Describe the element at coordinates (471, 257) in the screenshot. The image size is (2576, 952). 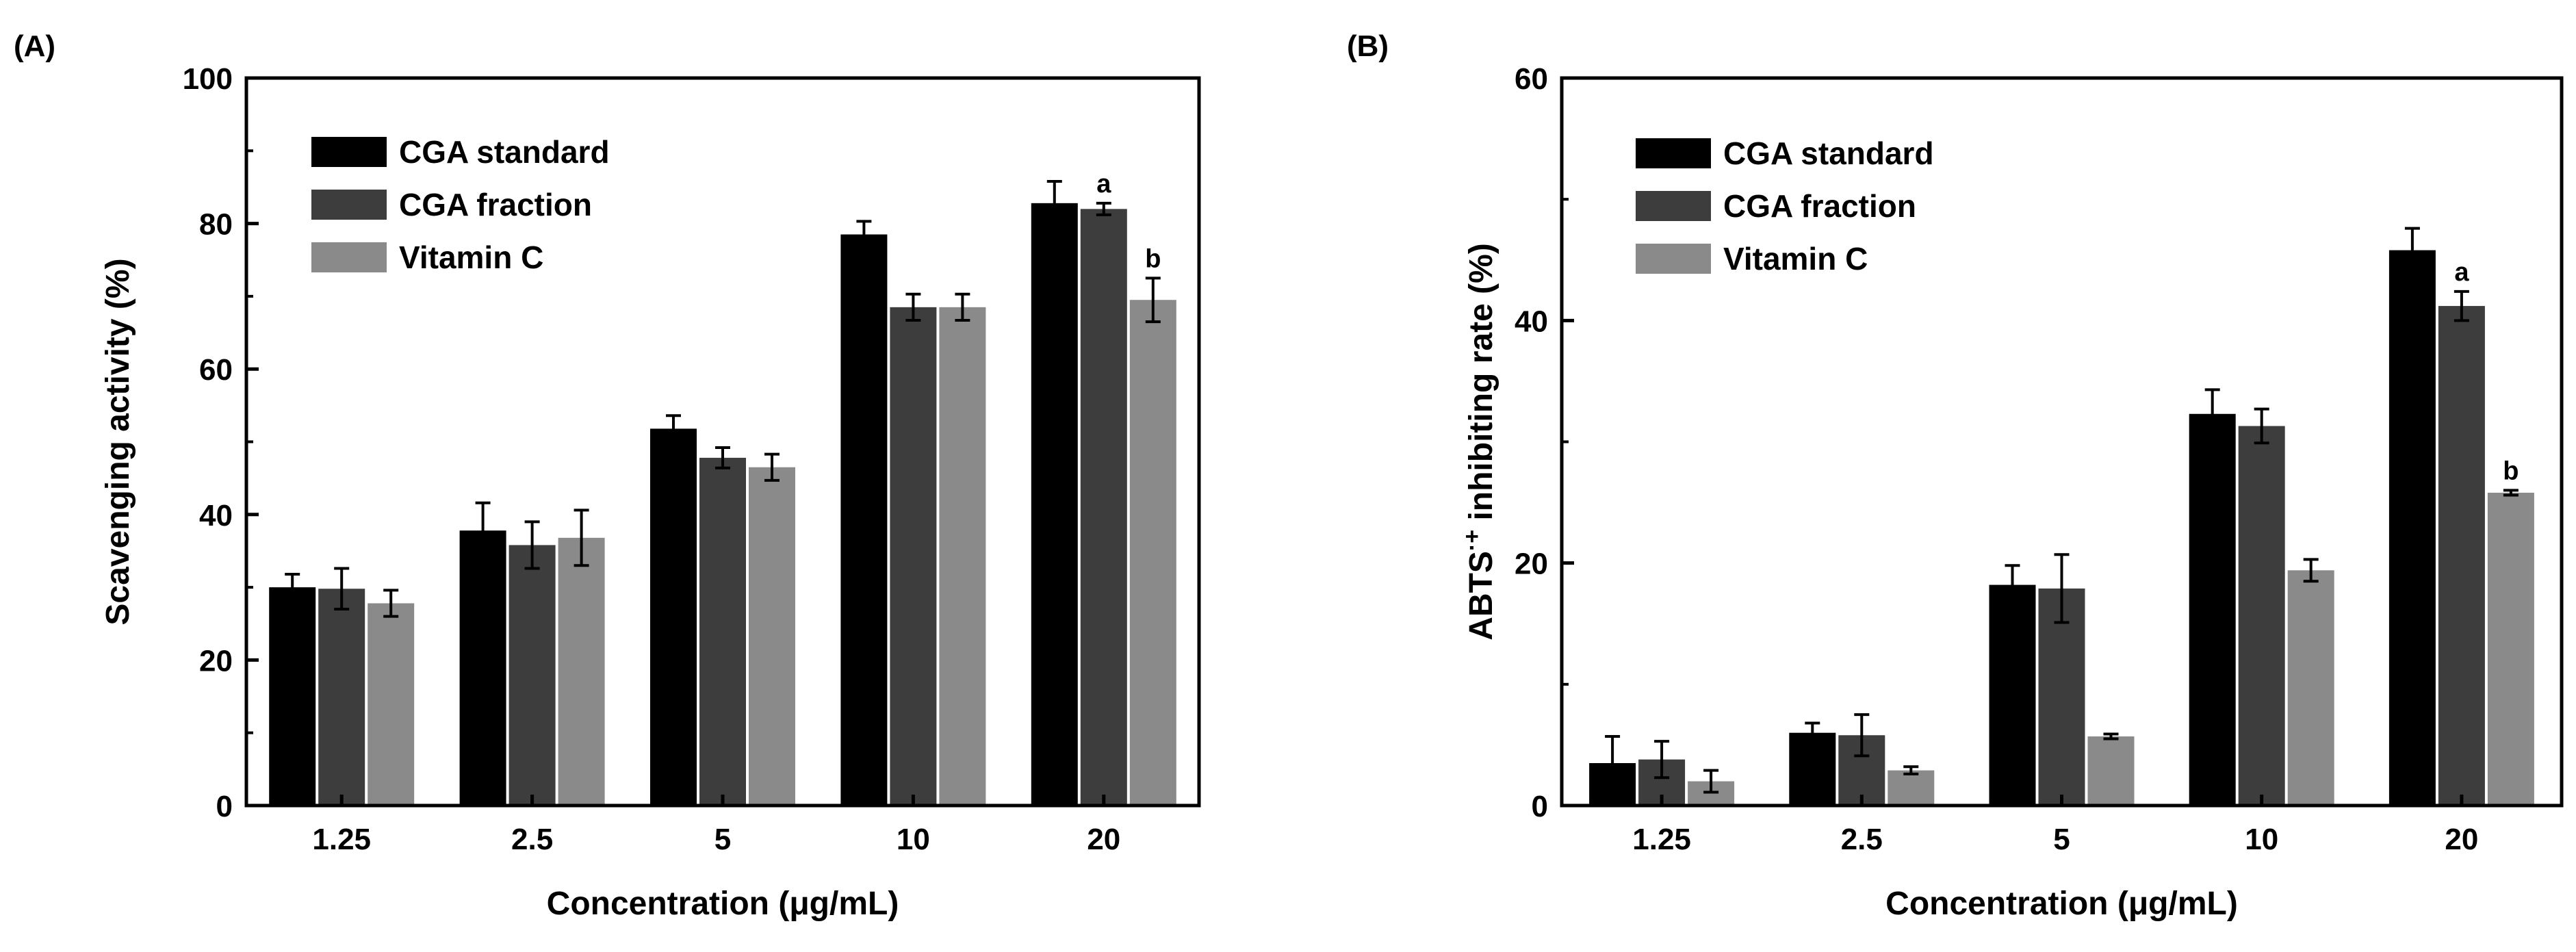
I see `legend-label-vitamin-c: Vitamin C` at that location.